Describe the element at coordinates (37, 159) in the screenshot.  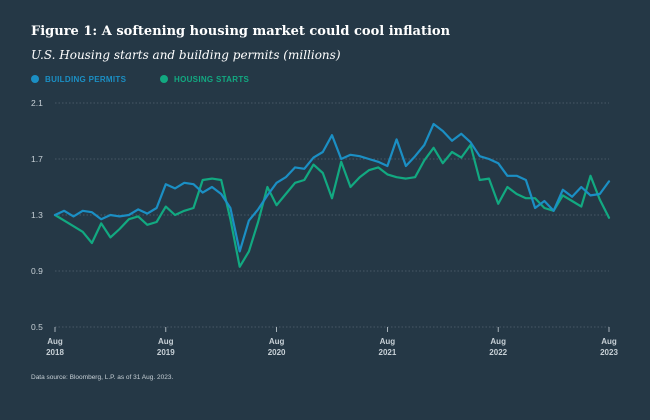
I see `y-tick-label: 1.7` at that location.